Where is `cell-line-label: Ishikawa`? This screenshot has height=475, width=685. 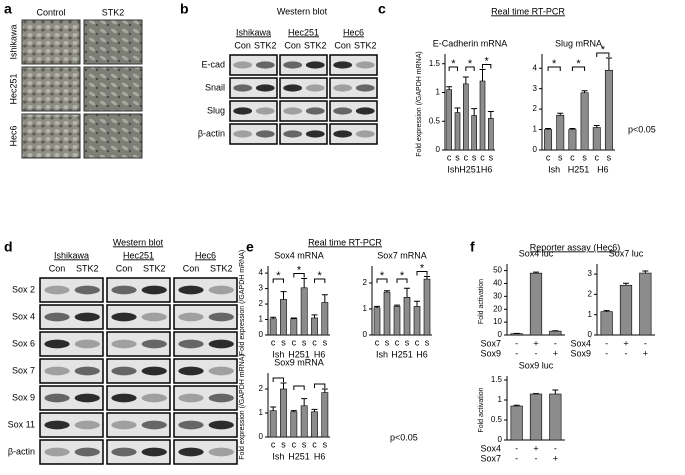
cell-line-label: Ishikawa is located at coordinates (253, 32).